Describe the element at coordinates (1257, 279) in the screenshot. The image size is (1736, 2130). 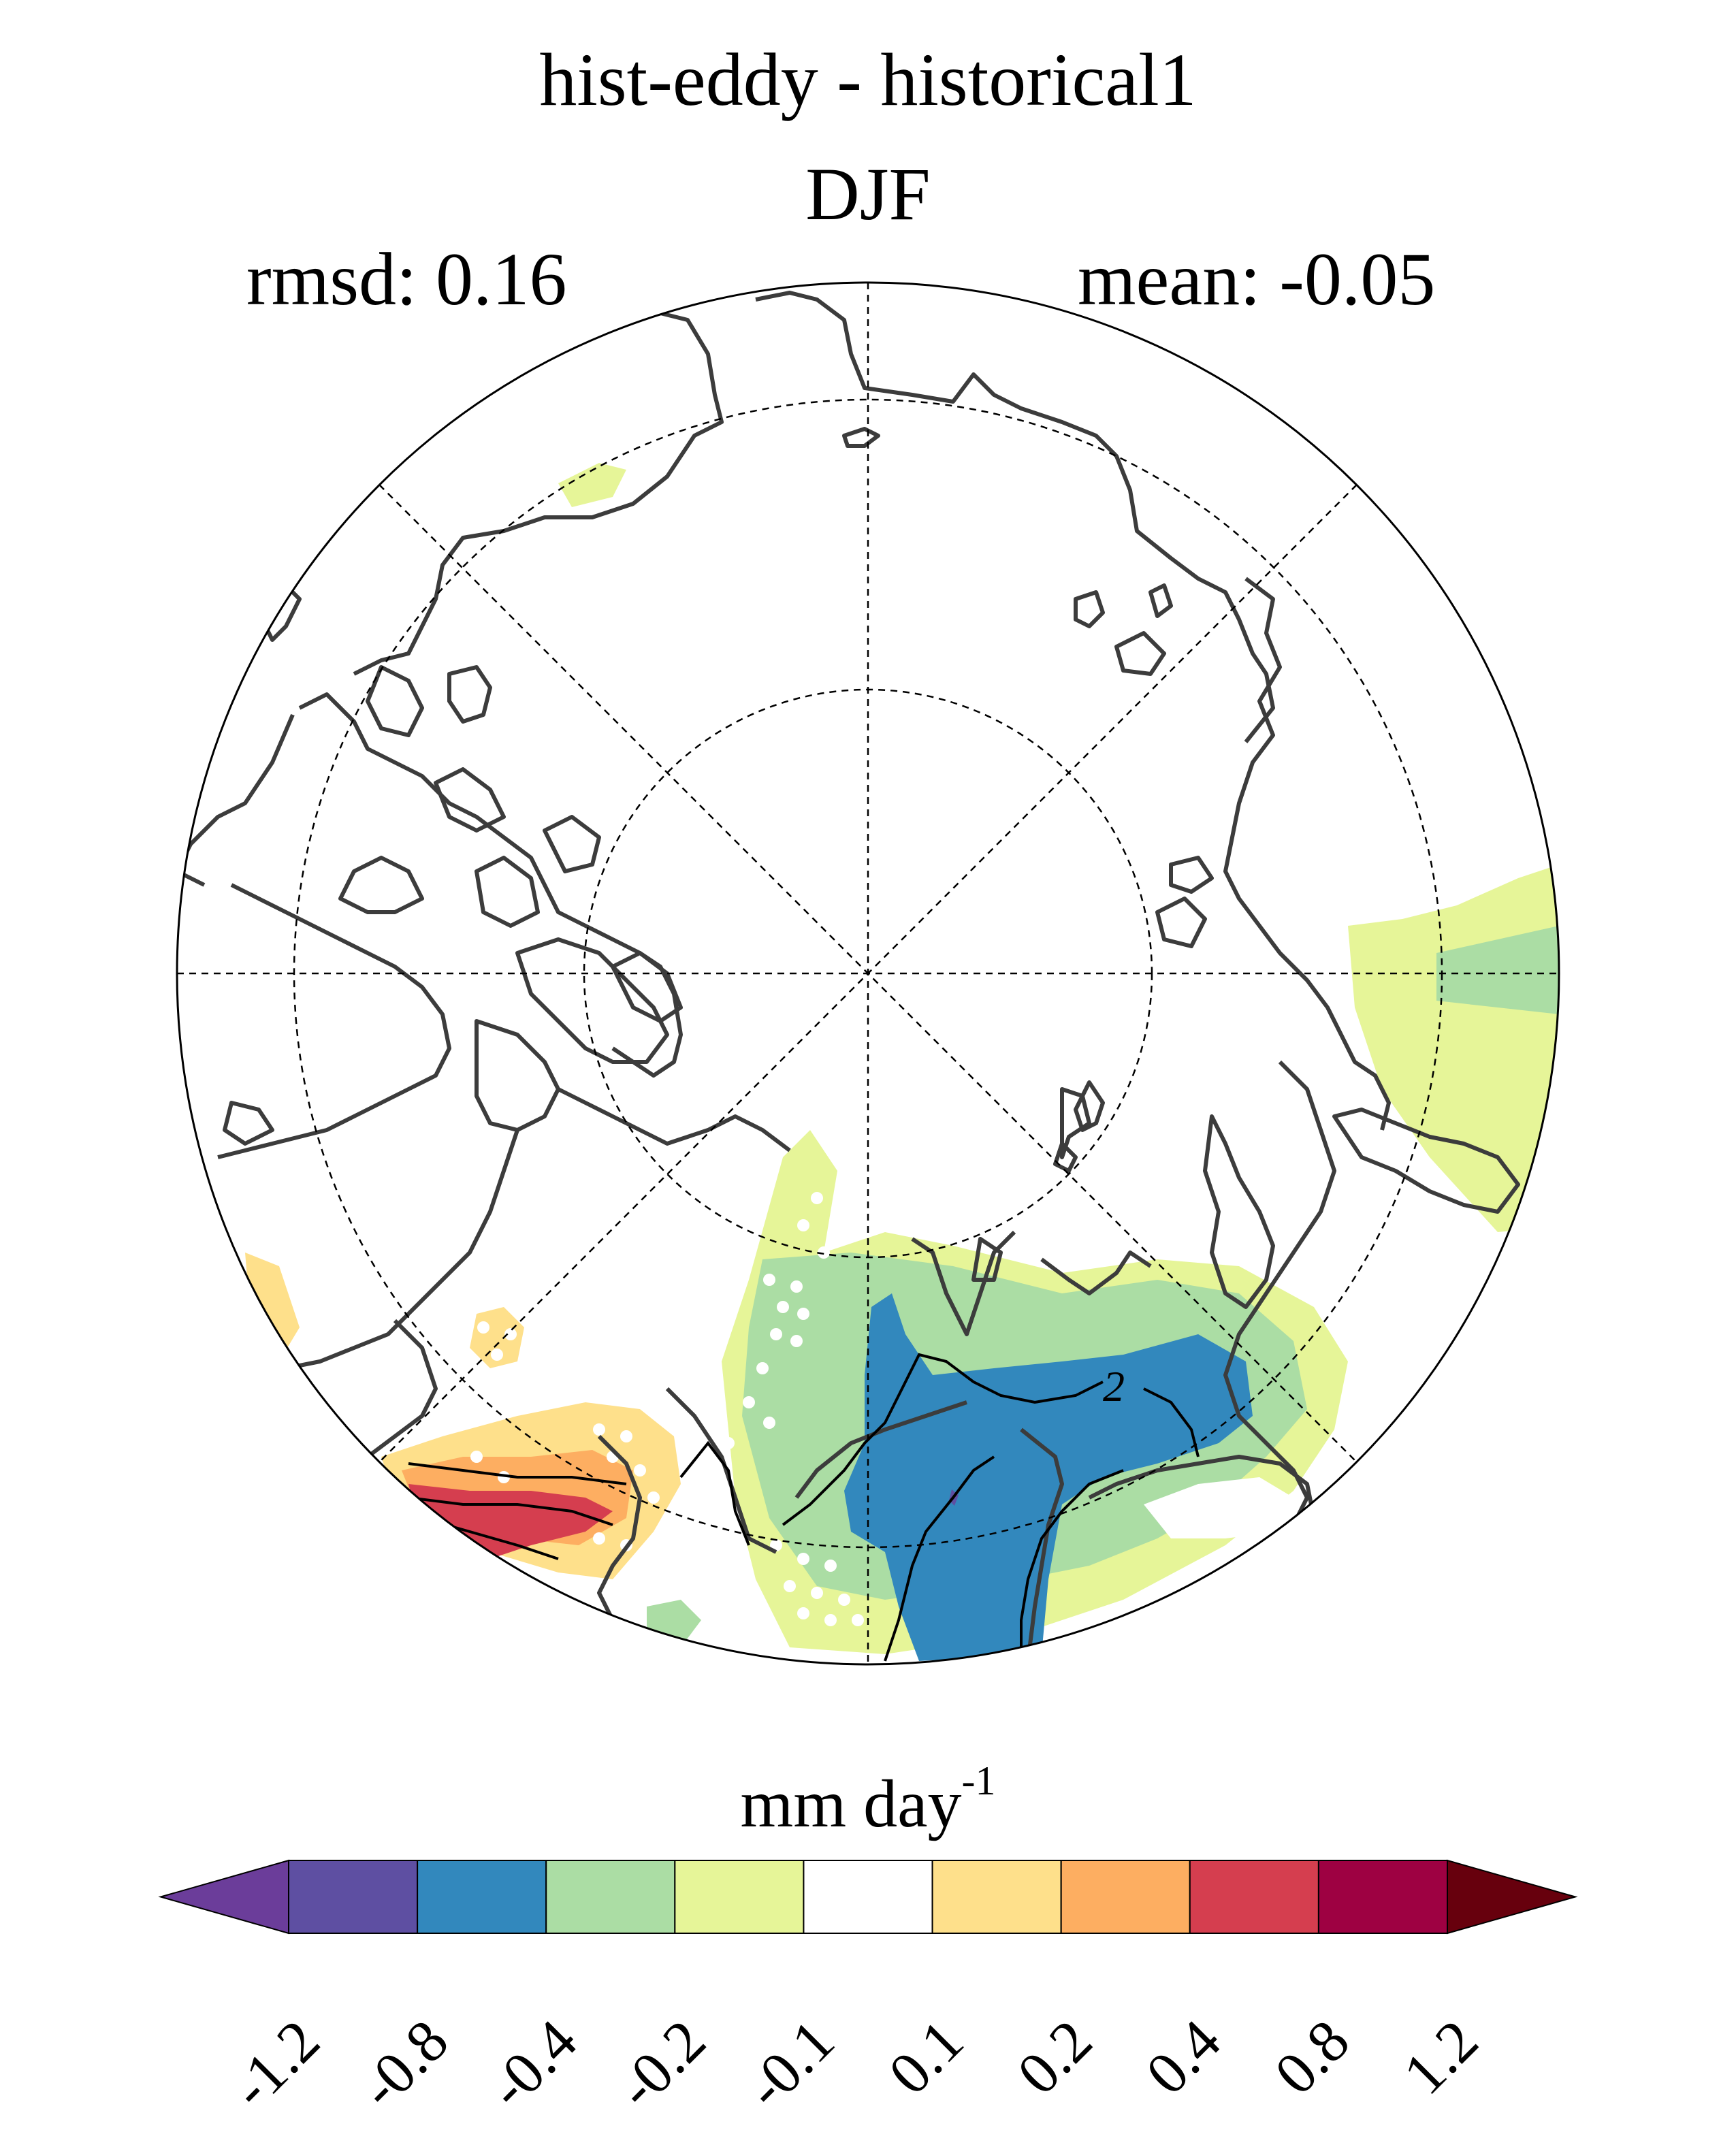
I see `mean-label: mean: -0.05` at that location.